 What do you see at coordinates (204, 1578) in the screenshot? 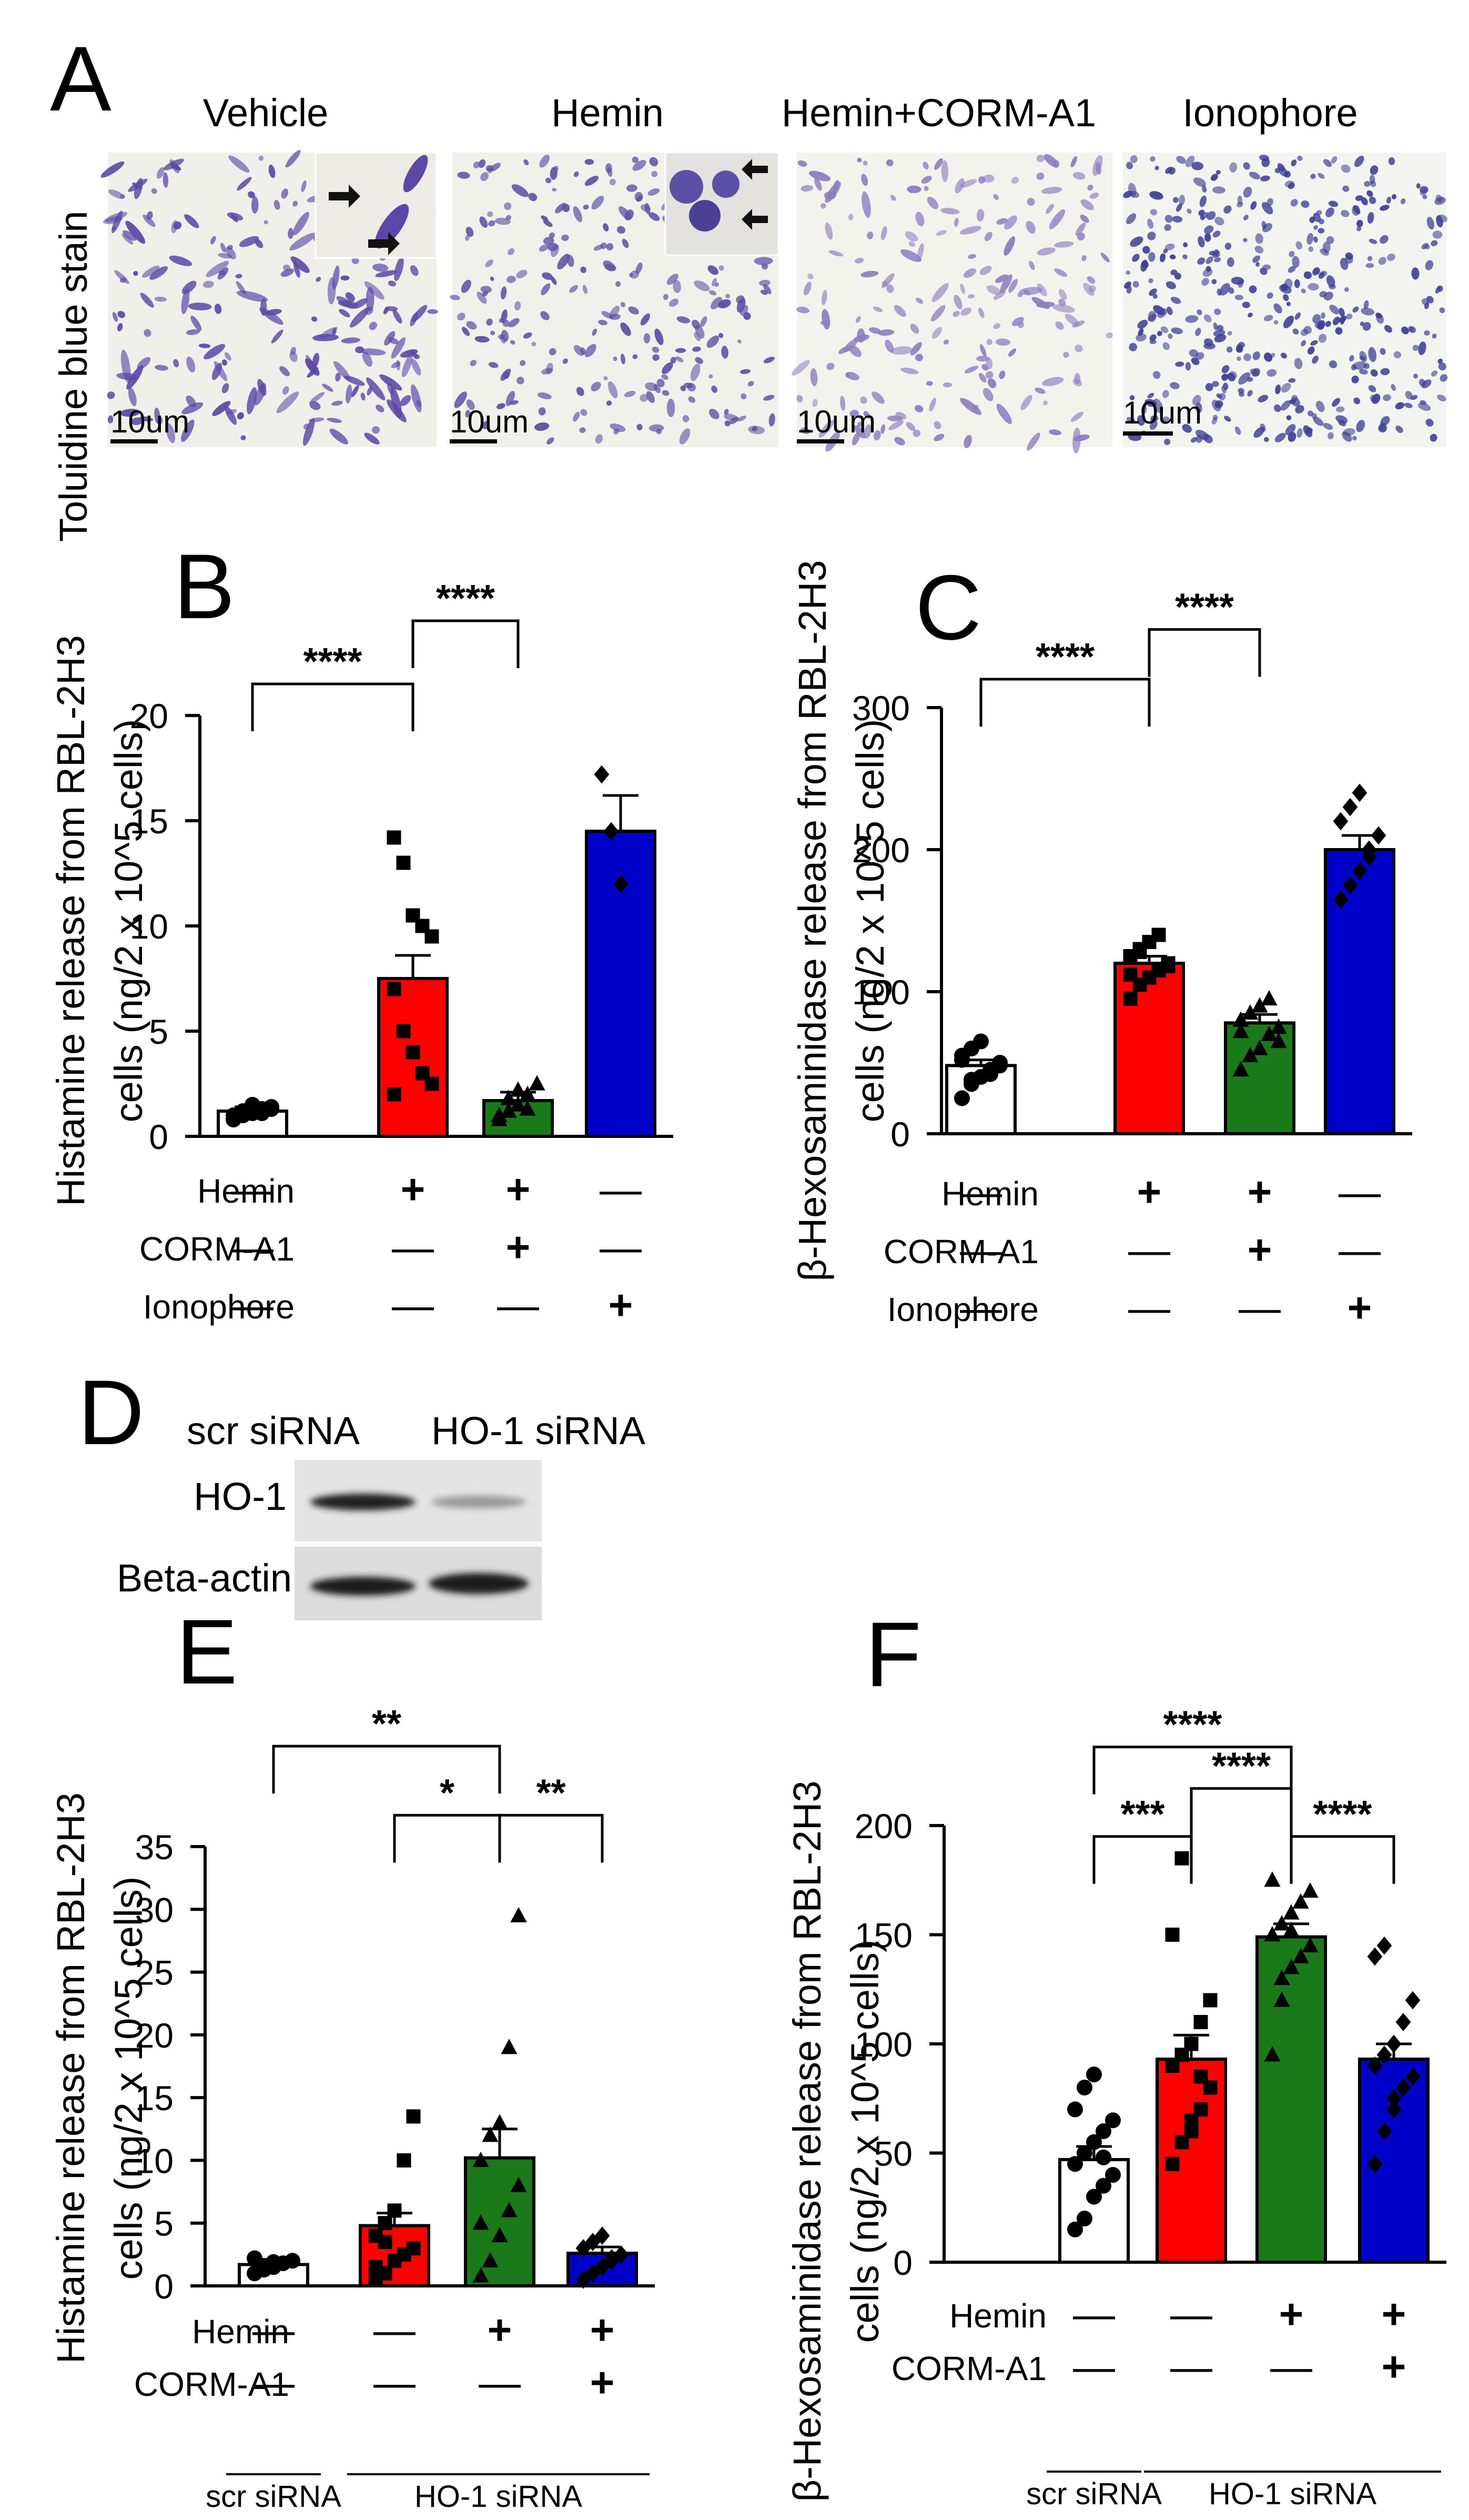
I see `blot-row-actin: Beta-actin` at bounding box center [204, 1578].